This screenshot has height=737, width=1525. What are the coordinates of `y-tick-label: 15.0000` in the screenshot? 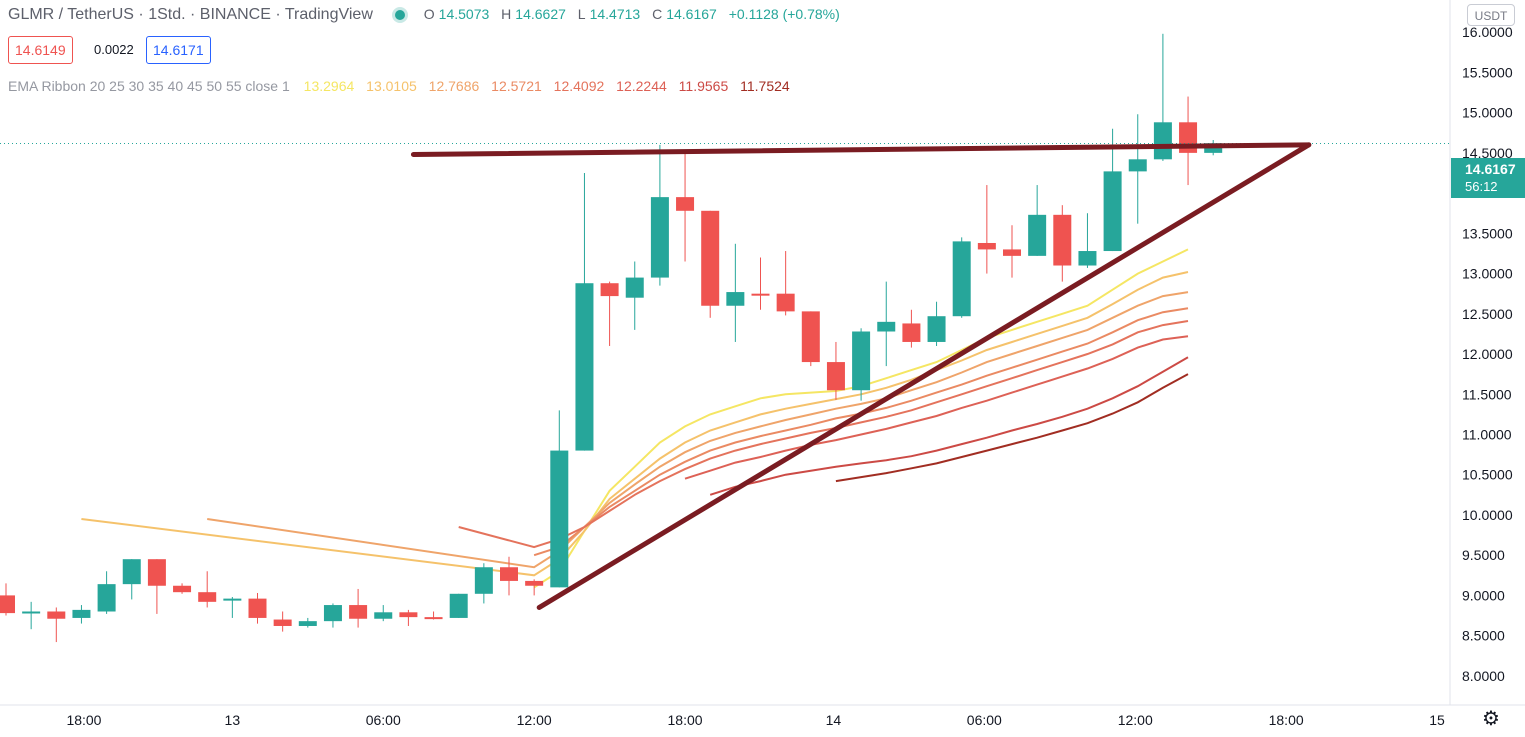 It's located at (1487, 113).